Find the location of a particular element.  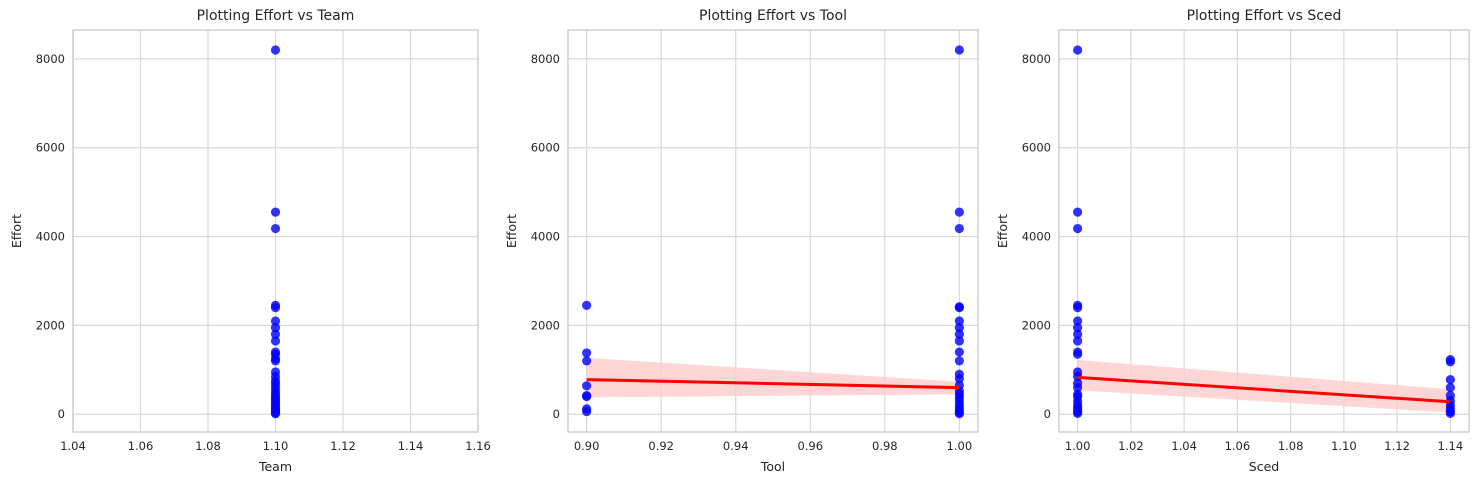

x-tick-label: 0.96 is located at coordinates (810, 446).